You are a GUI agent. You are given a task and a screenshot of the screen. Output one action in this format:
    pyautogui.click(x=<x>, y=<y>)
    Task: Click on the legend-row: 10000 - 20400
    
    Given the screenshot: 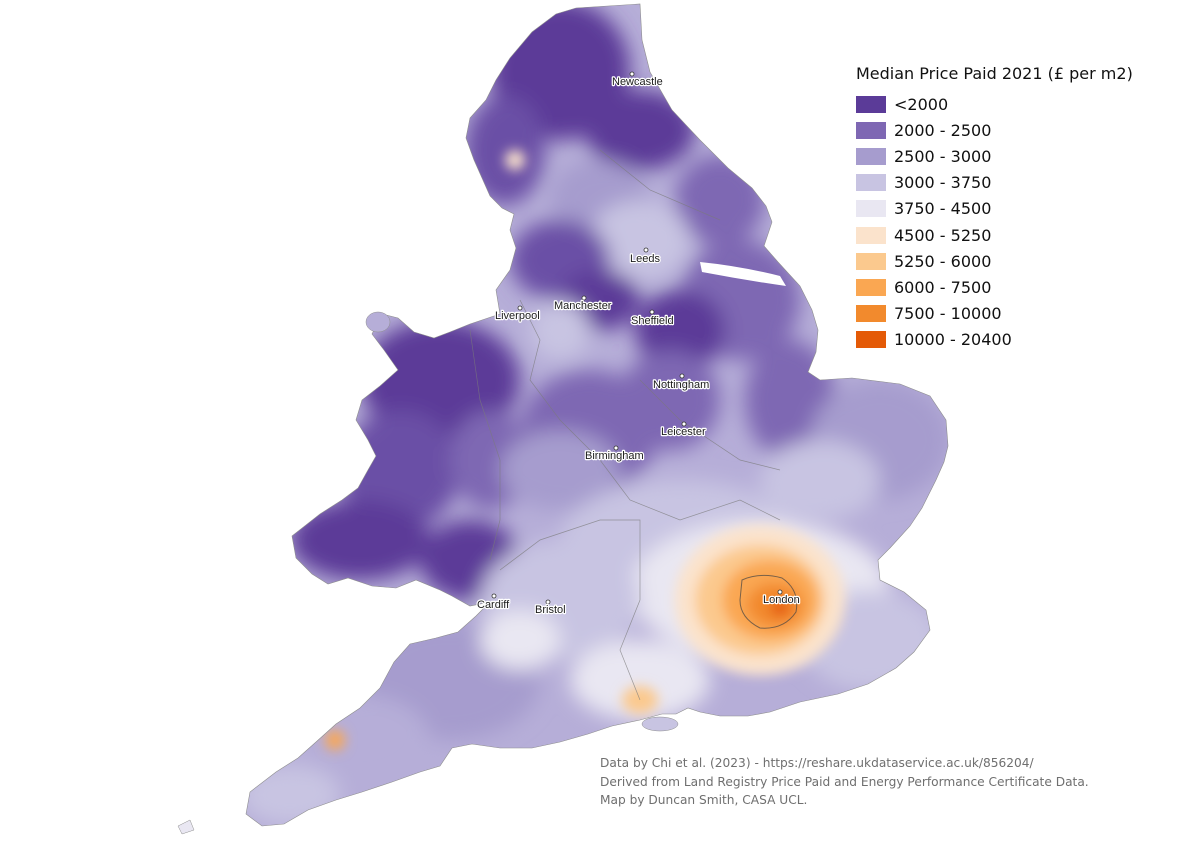 What is the action you would take?
    pyautogui.click(x=1006, y=340)
    